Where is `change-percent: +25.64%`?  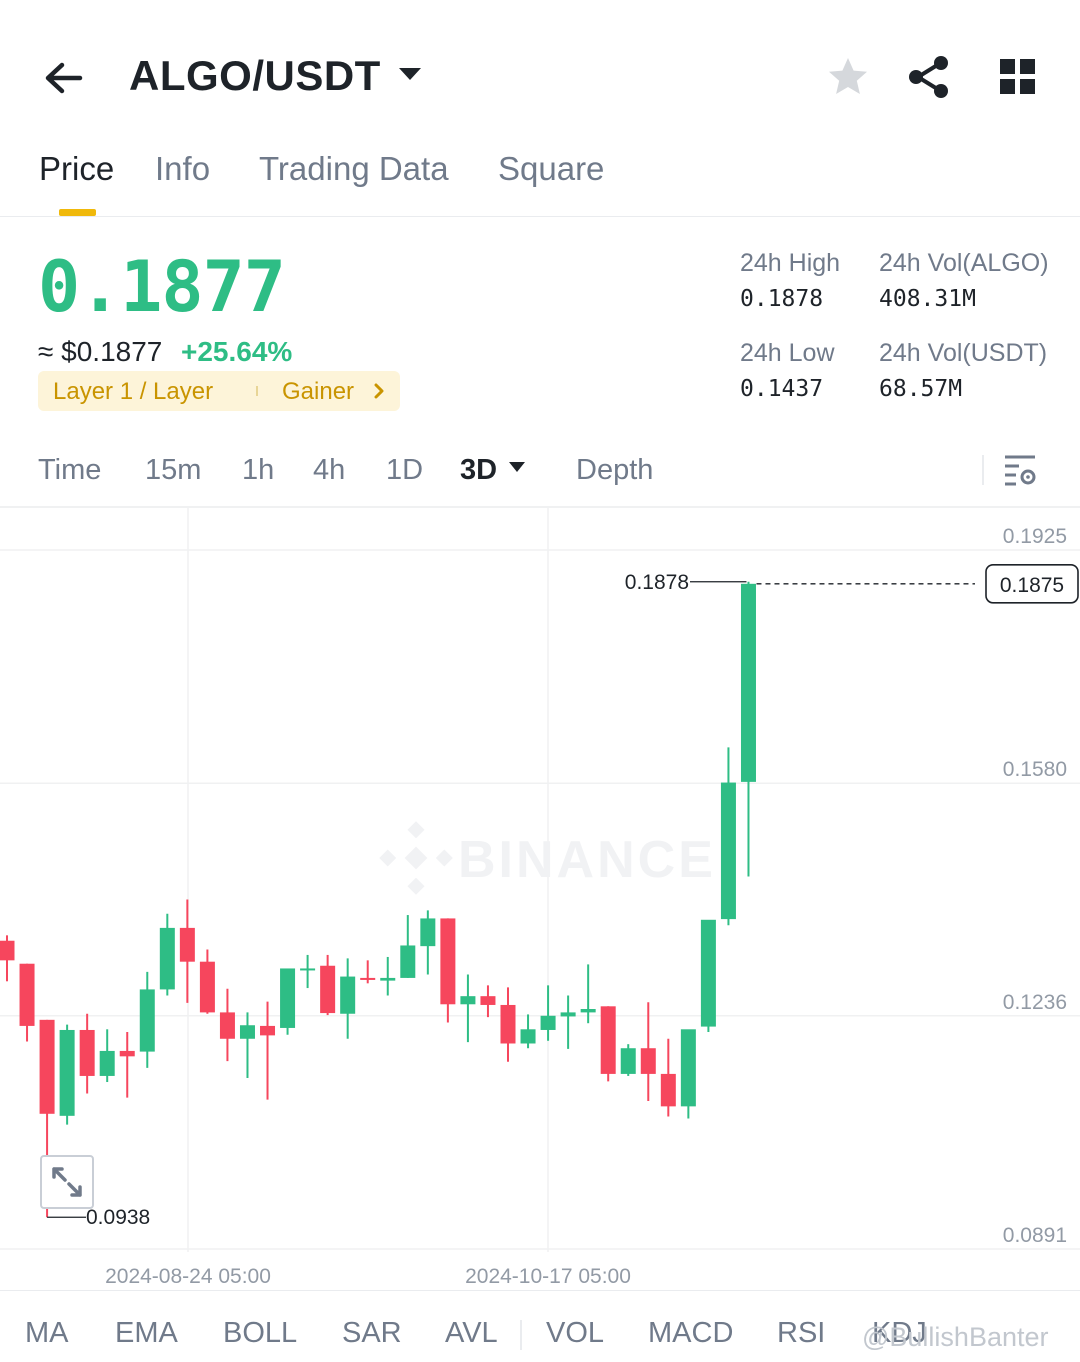 change-percent: +25.64% is located at coordinates (237, 351).